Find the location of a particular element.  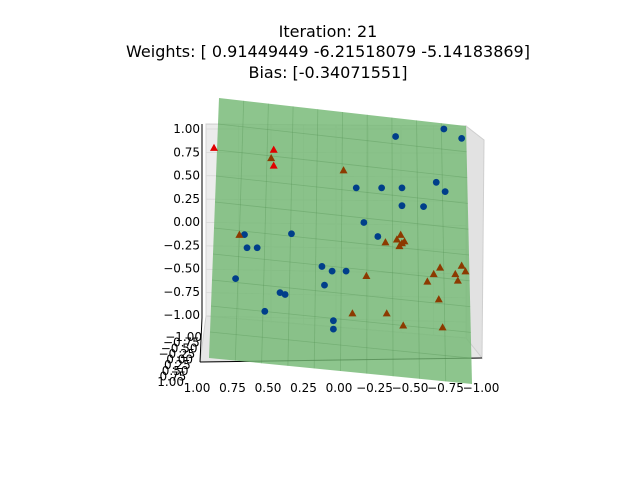

y-tick-label: 0.00 is located at coordinates (179, 360).